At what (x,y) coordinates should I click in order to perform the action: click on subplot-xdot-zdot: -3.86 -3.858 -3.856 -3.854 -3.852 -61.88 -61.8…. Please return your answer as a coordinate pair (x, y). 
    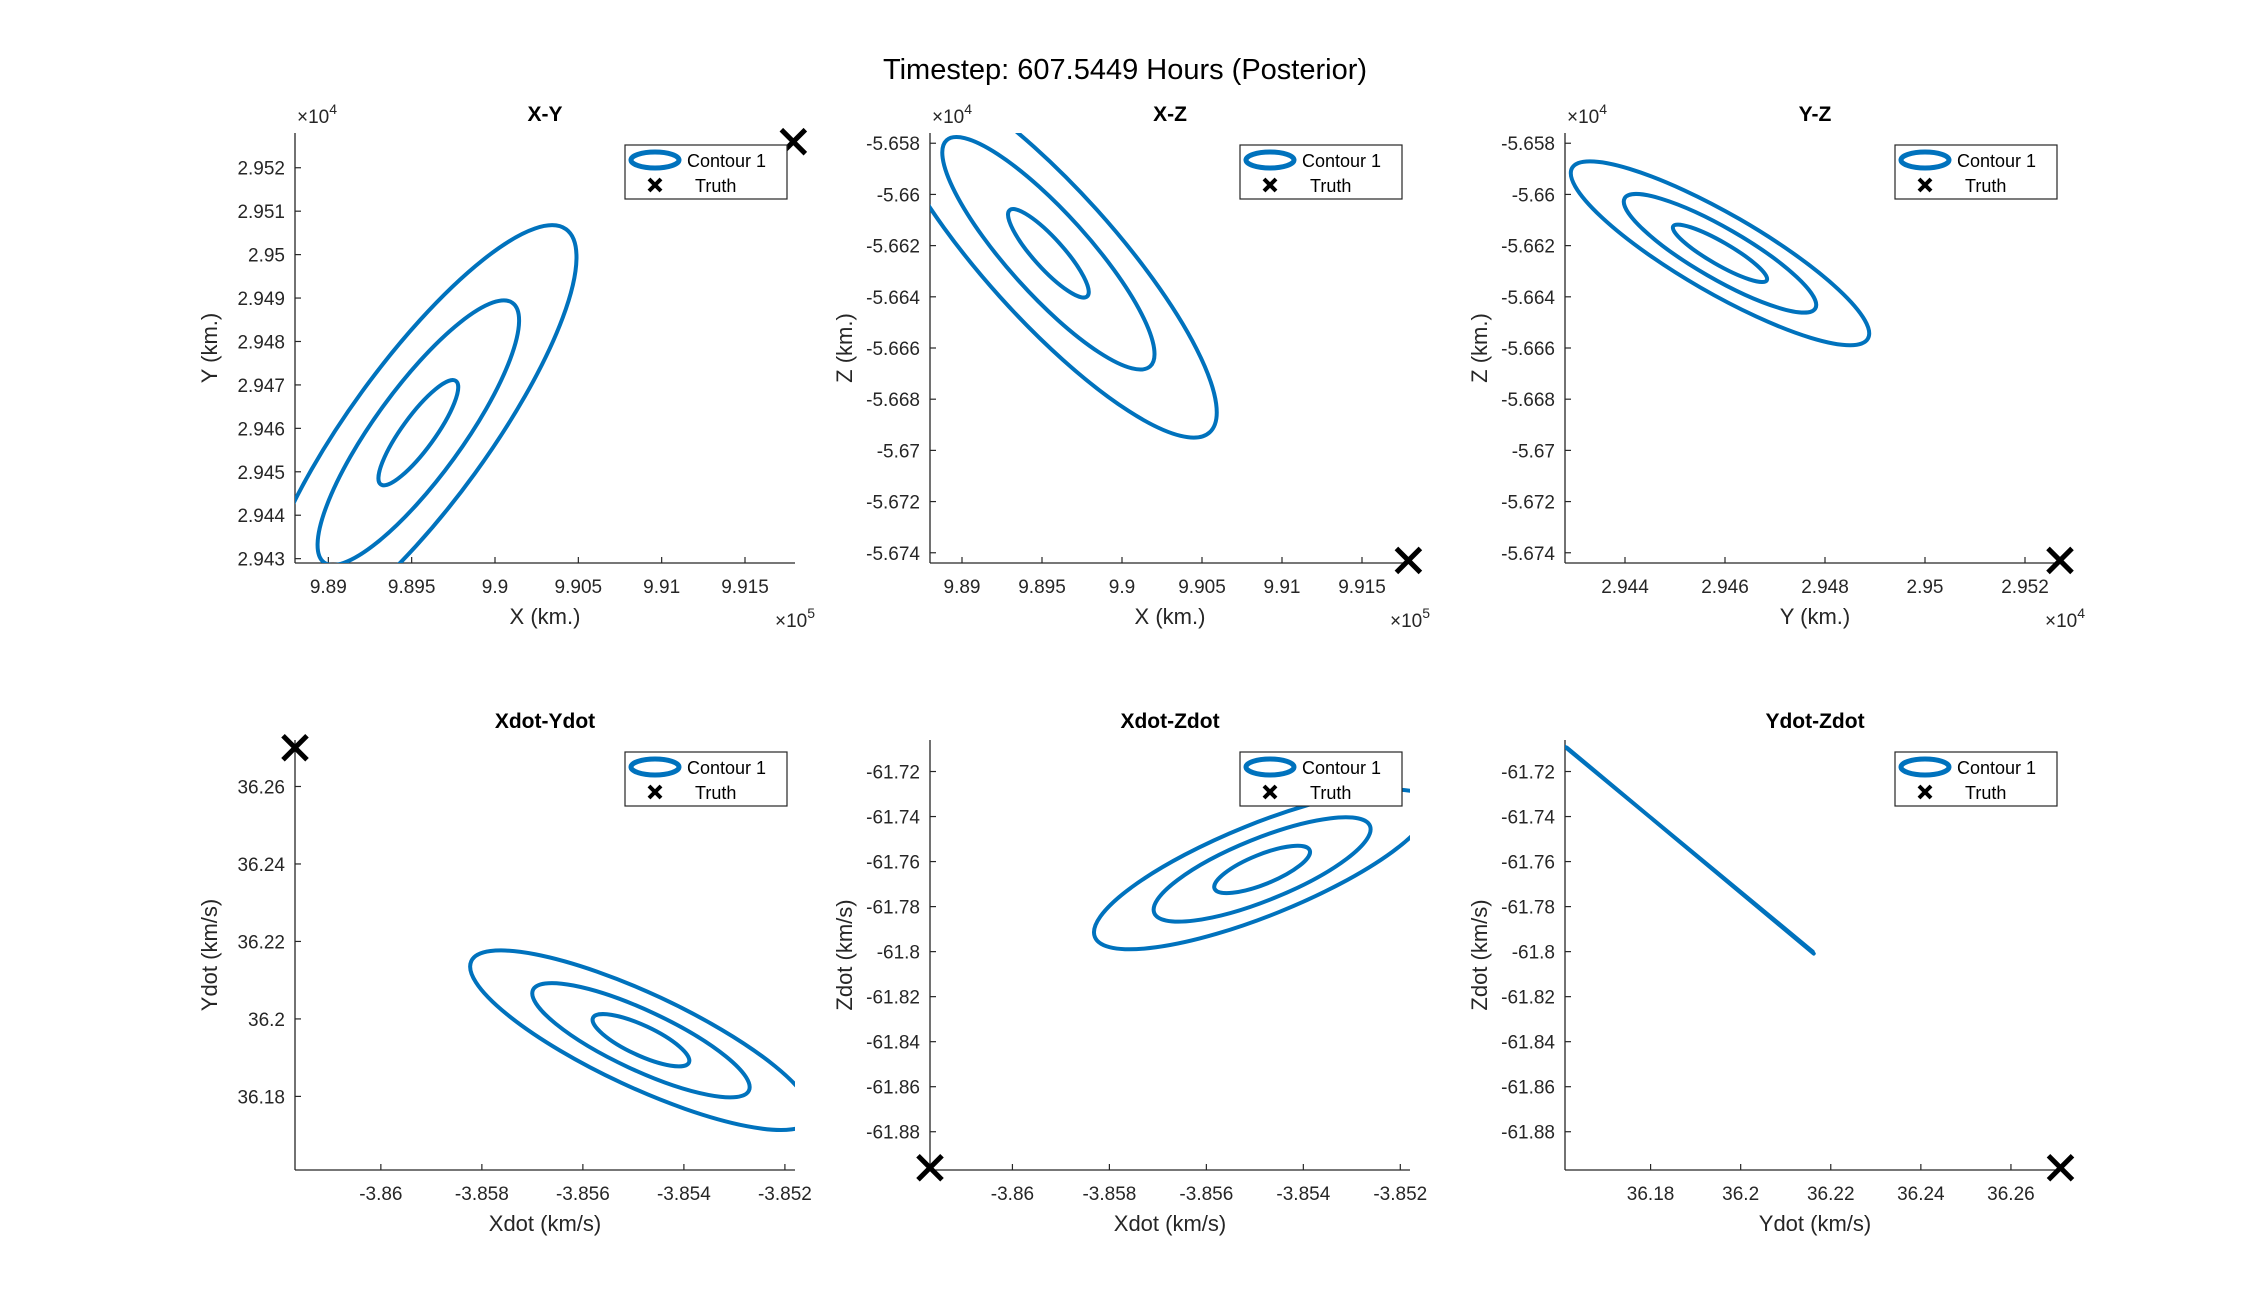
    Looking at the image, I should click on (1129, 973).